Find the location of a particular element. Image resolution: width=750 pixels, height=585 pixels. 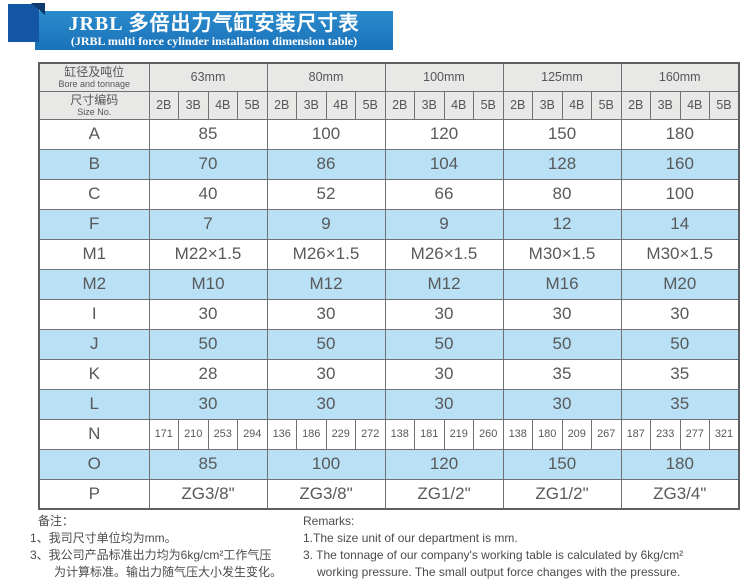

bore-header-100mm: 100mm is located at coordinates (444, 77).